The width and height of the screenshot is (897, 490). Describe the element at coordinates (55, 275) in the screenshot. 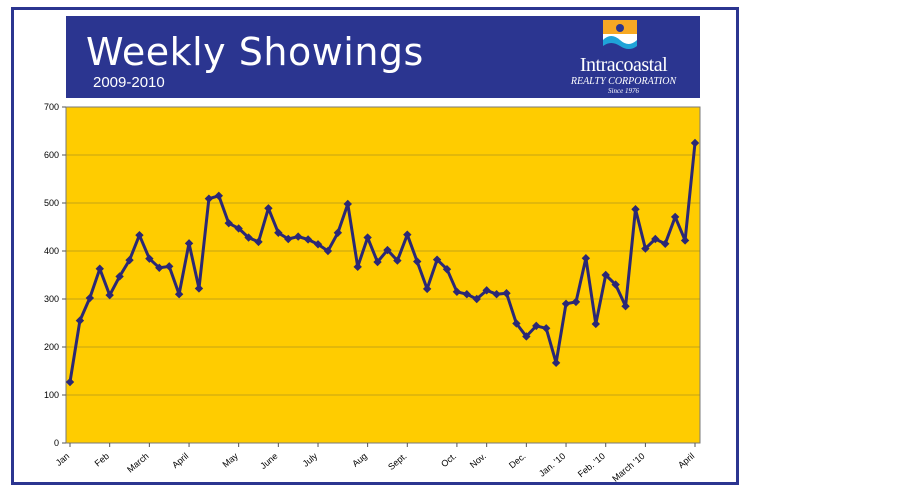

I see `y-axis: 0 100 200 300 400 500 600 700` at that location.